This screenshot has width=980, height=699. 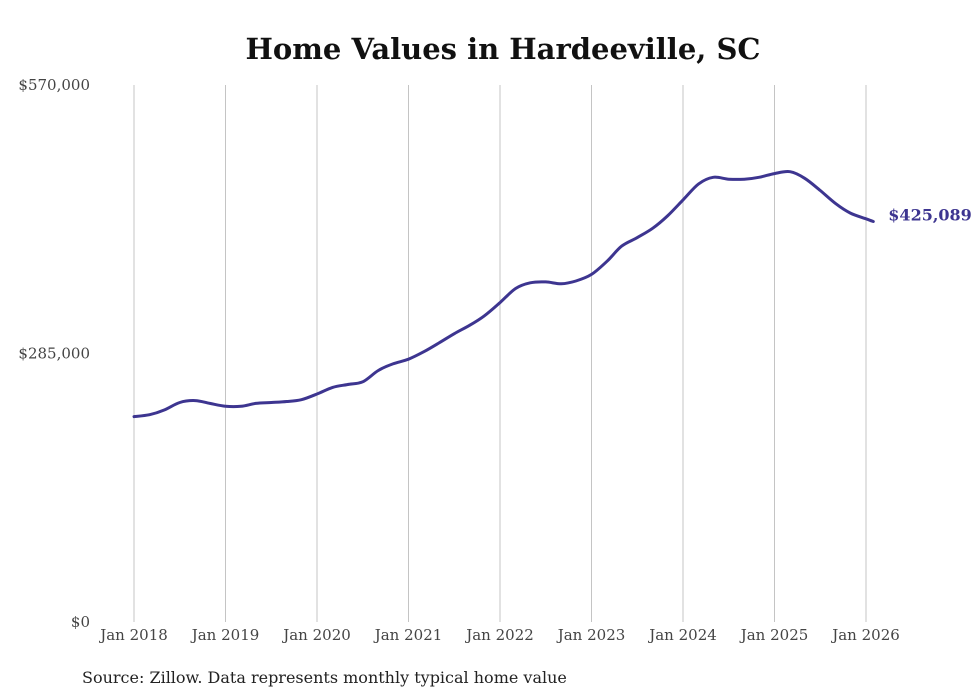 What do you see at coordinates (225, 635) in the screenshot?
I see `x-tick-label: Jan 2019` at bounding box center [225, 635].